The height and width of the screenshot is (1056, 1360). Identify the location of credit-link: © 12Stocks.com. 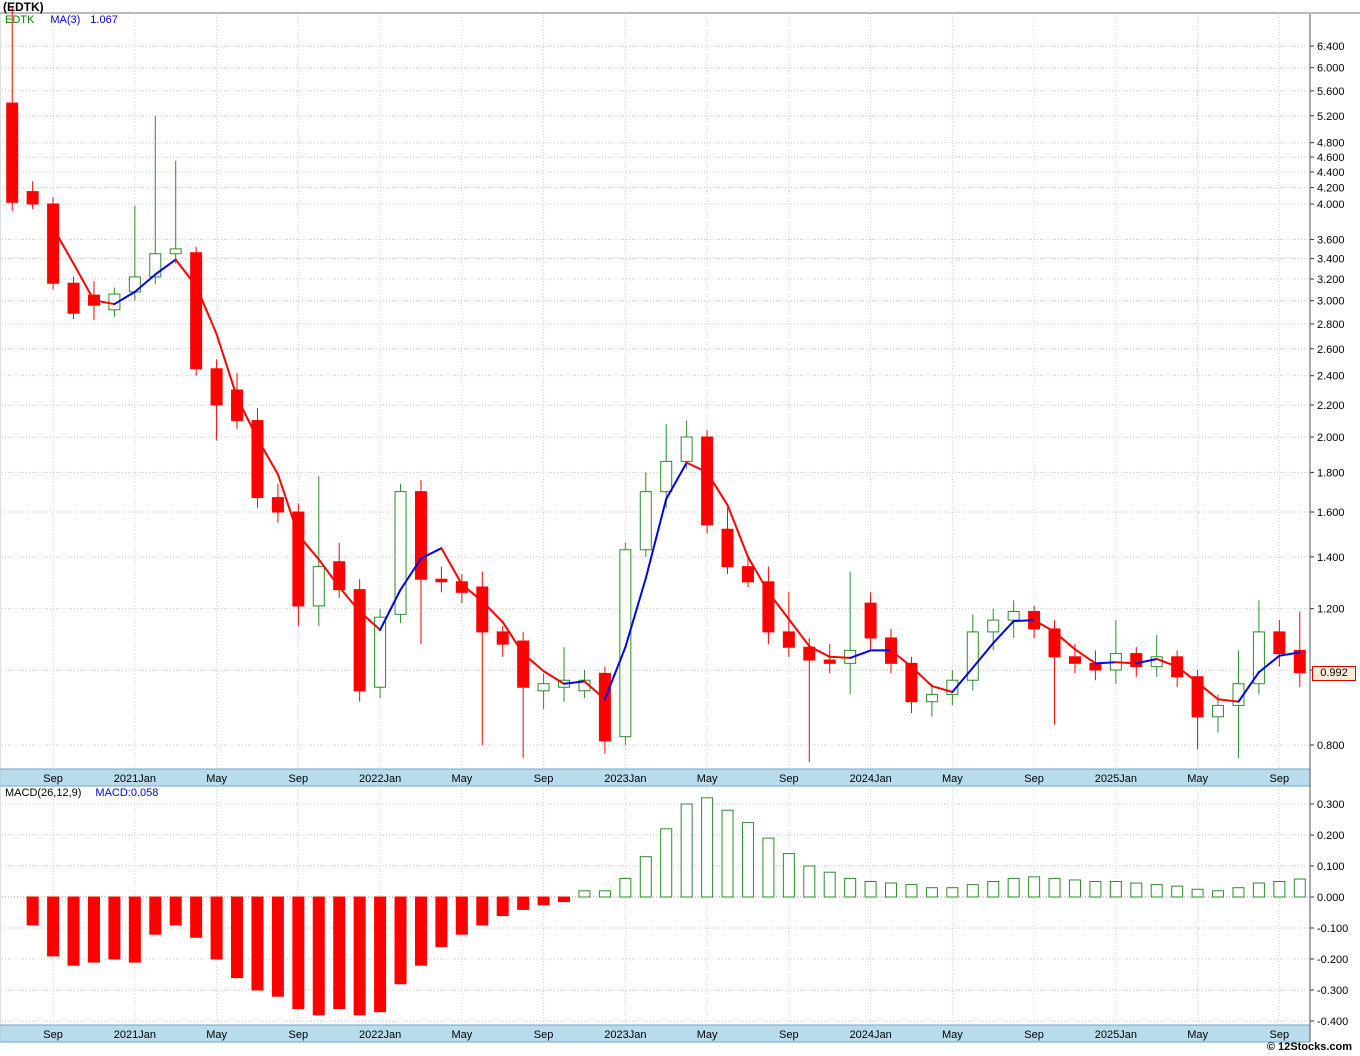
(1309, 1047).